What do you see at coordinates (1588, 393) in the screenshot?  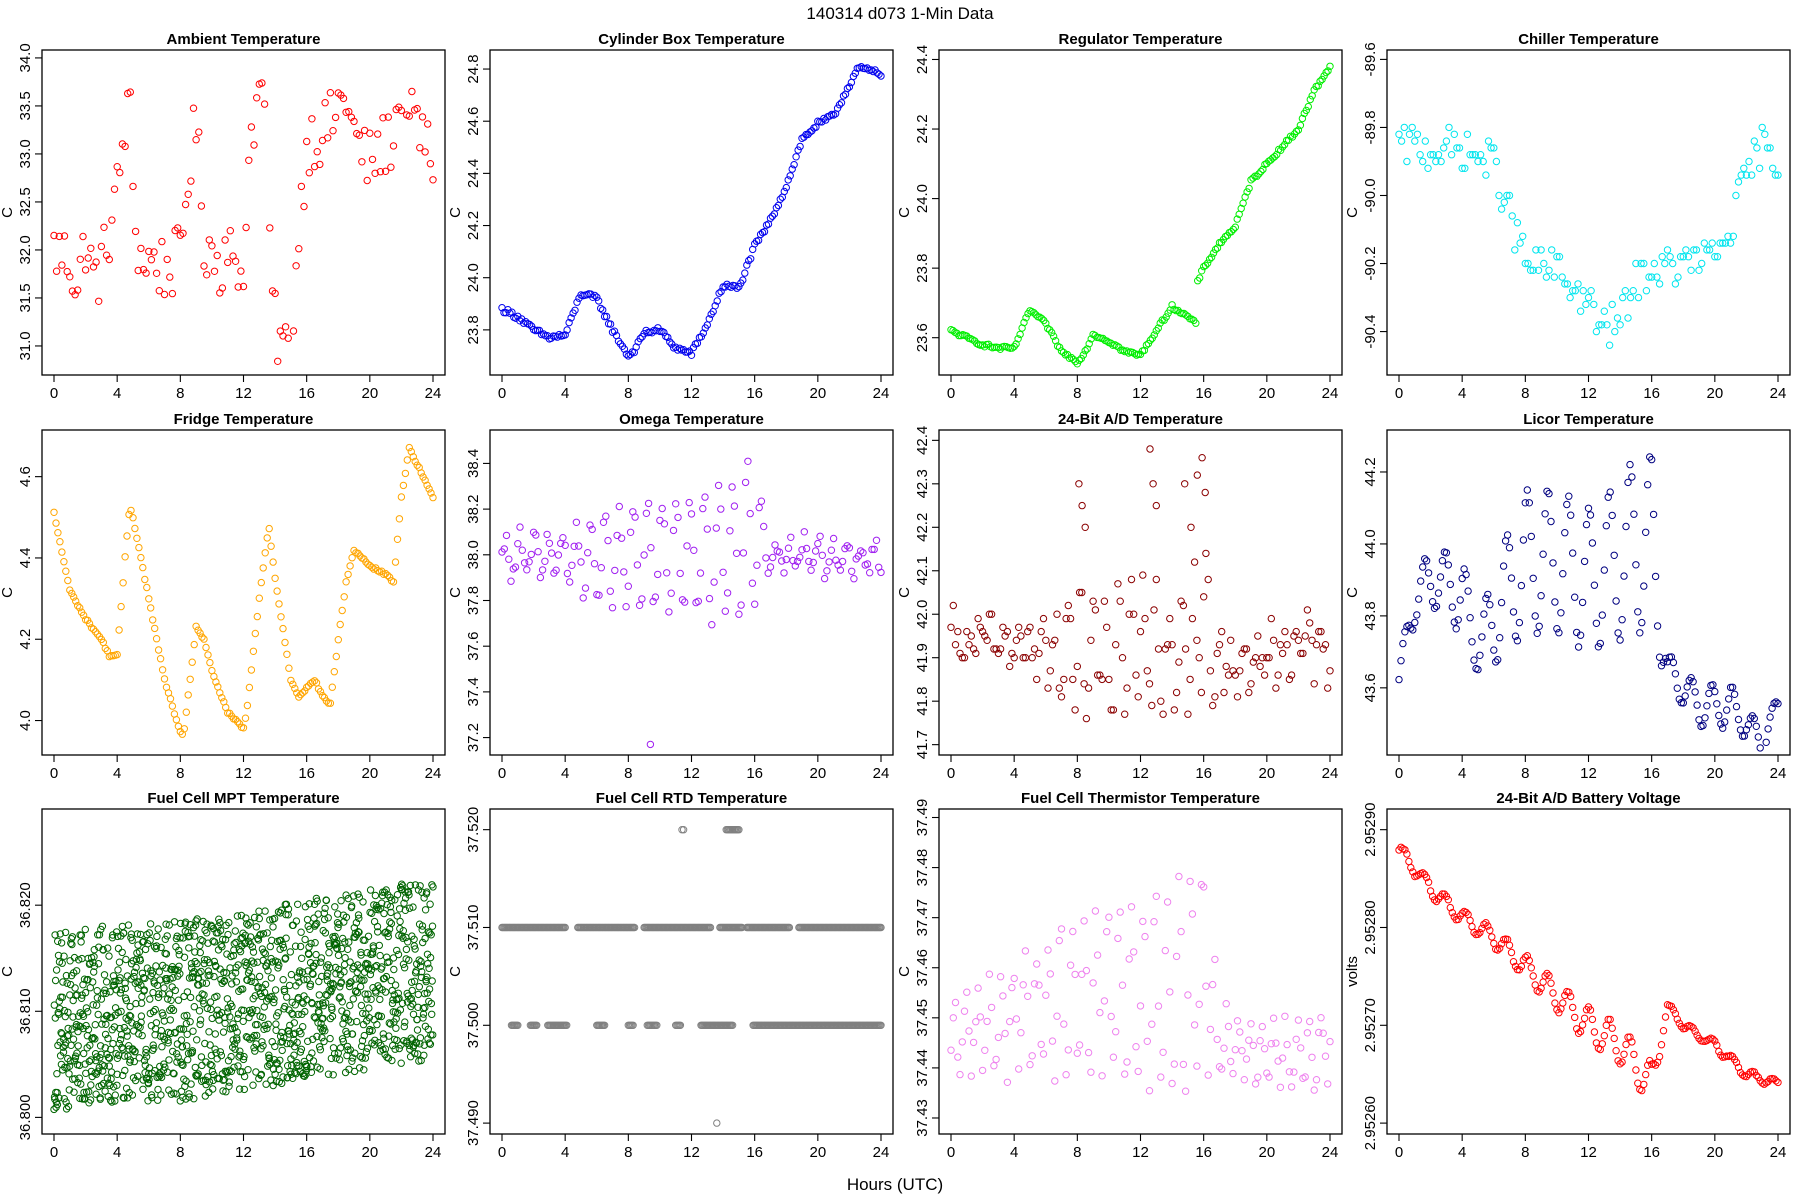 I see `x-tick-label: 12` at bounding box center [1588, 393].